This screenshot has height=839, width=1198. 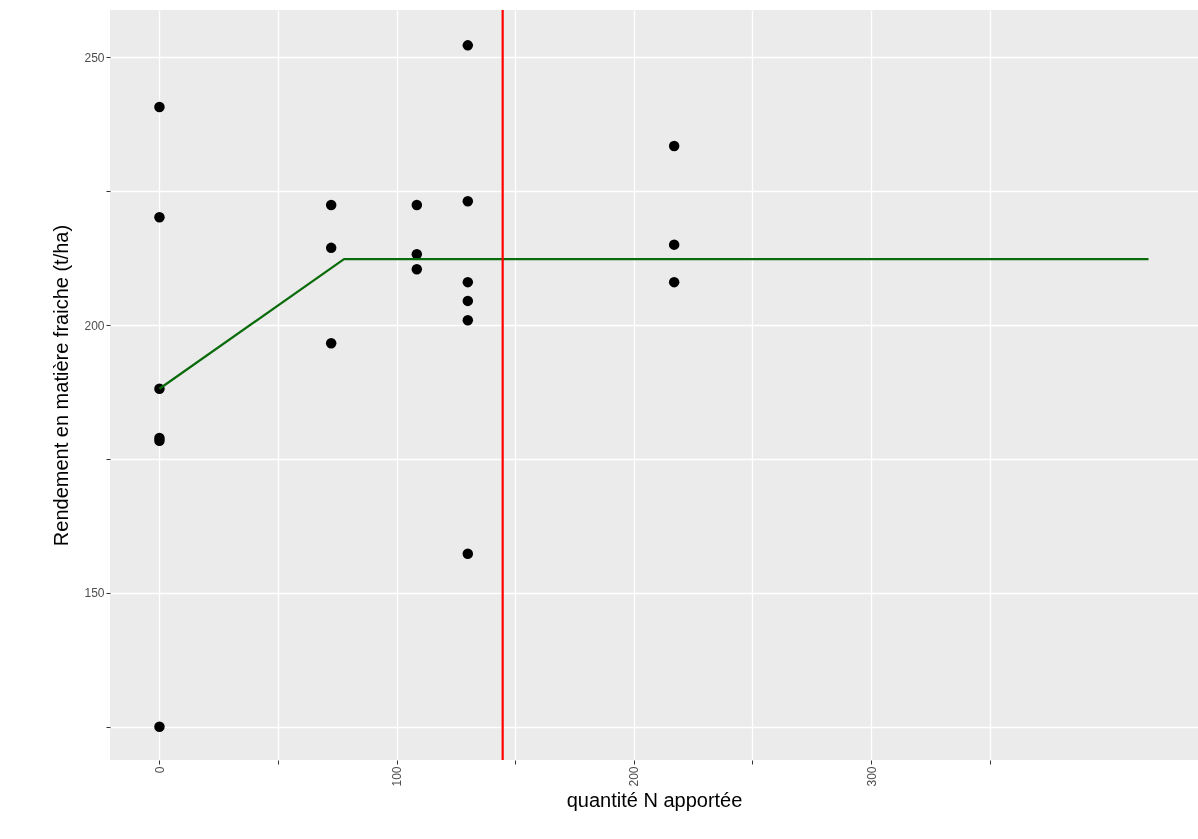 What do you see at coordinates (397, 776) in the screenshot?
I see `x-tick-label: 100` at bounding box center [397, 776].